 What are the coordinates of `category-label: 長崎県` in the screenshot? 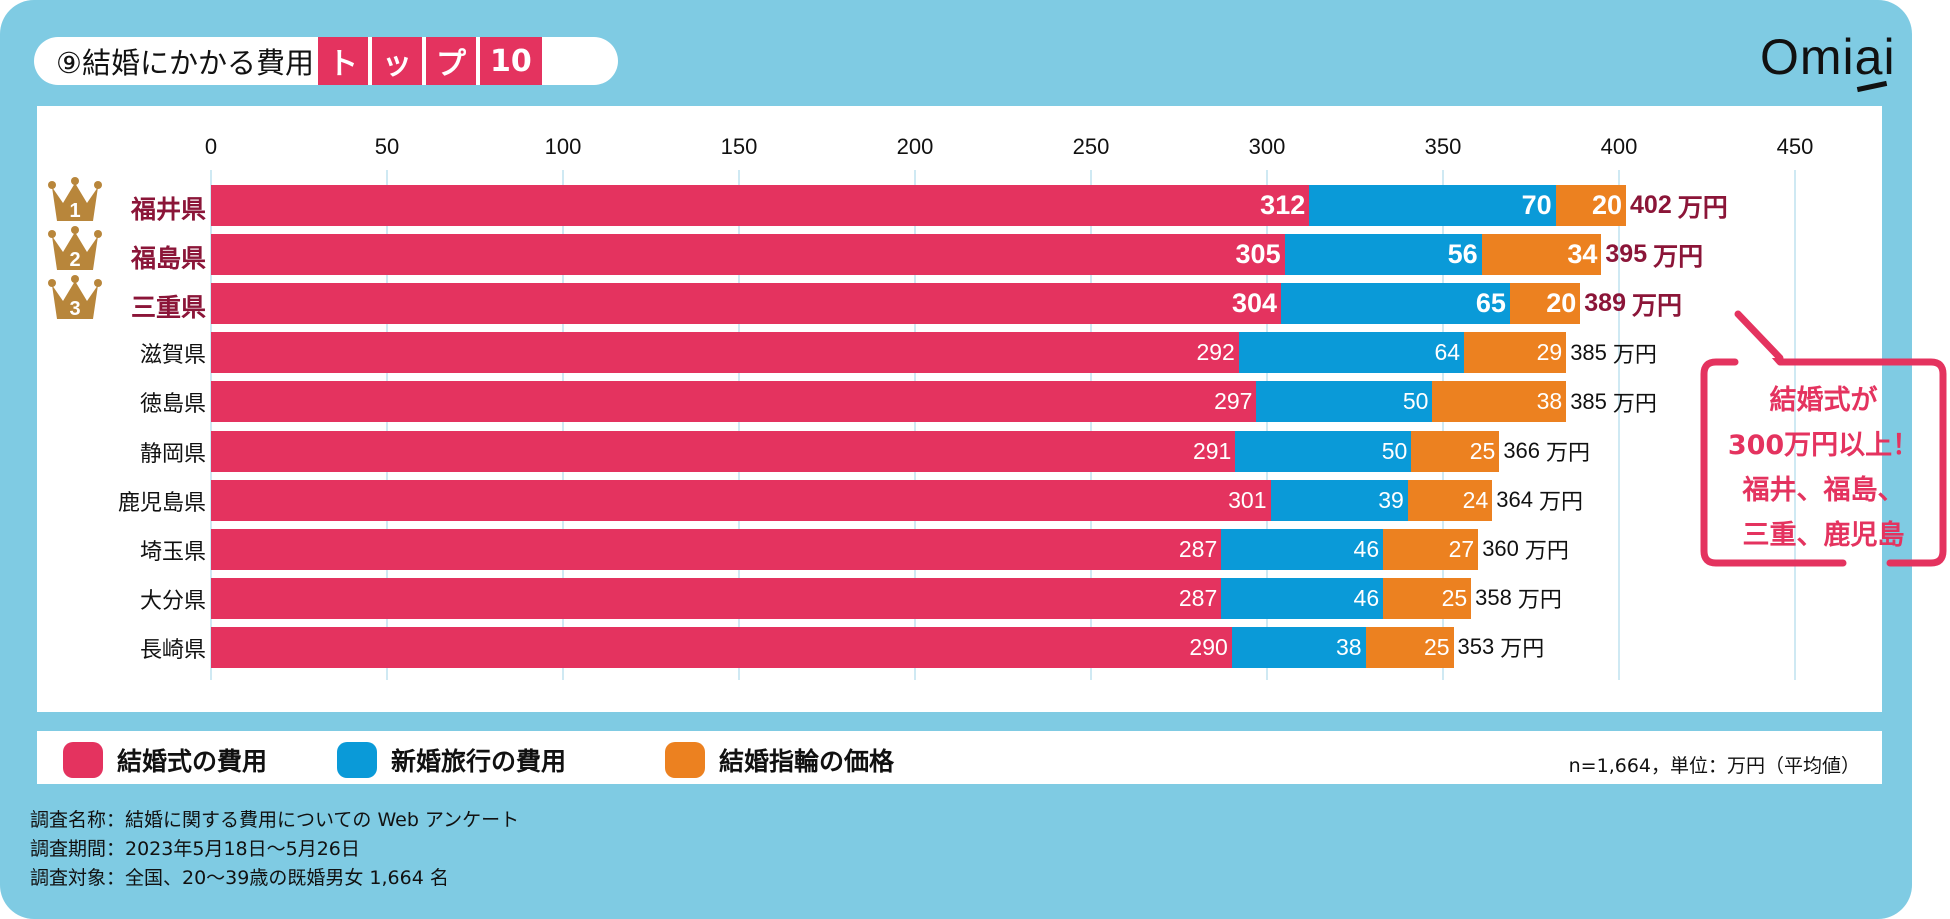 It's located at (172, 650).